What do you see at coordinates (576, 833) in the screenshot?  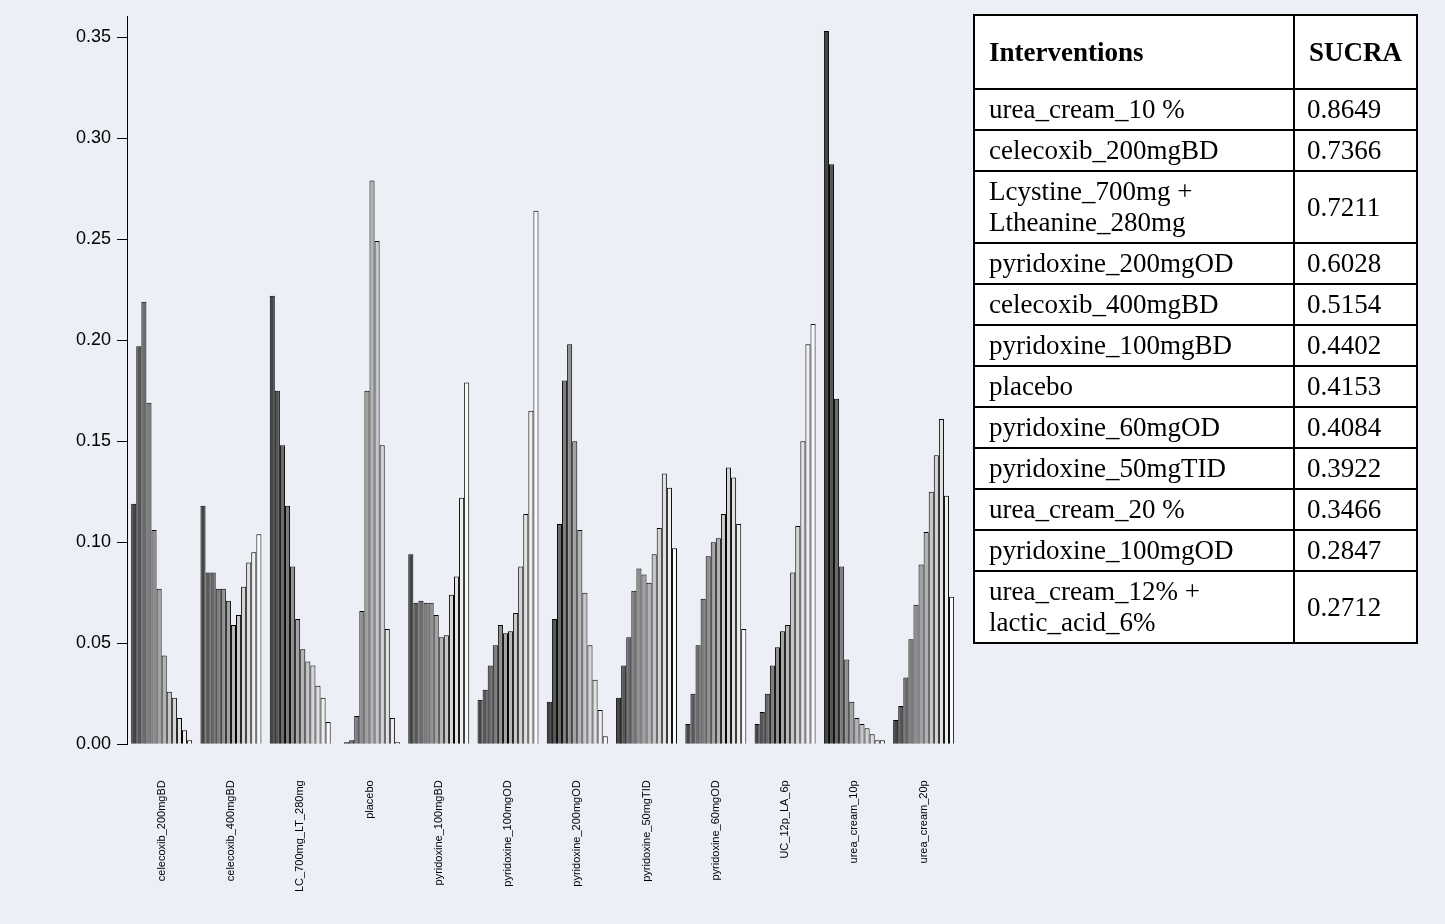 I see `x-tick-label: pyridoxine_200mgOD` at bounding box center [576, 833].